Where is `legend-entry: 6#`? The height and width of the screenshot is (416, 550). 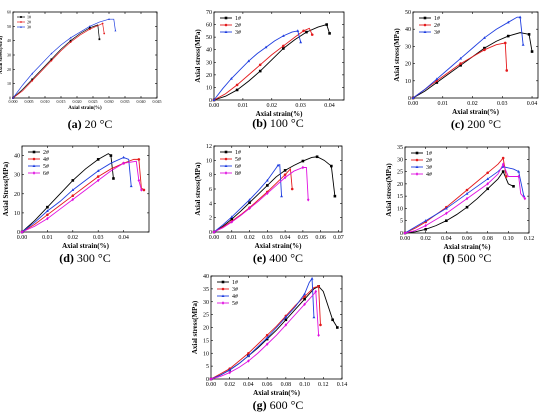 legend-entry: 6# is located at coordinates (46, 174).